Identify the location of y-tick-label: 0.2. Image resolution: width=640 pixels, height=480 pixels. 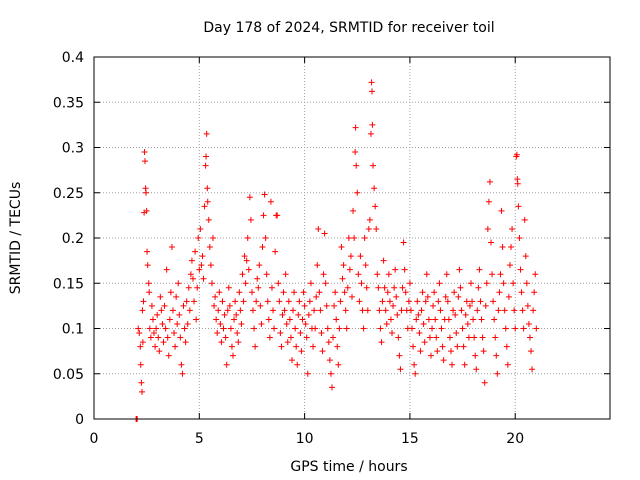
(73, 239).